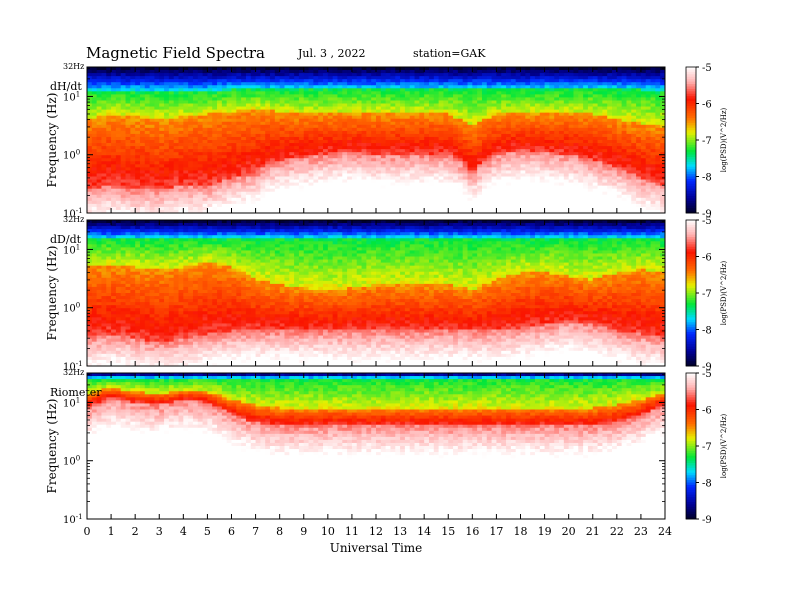 This screenshot has width=792, height=612. What do you see at coordinates (521, 531) in the screenshot?
I see `x-tick-label: 18` at bounding box center [521, 531].